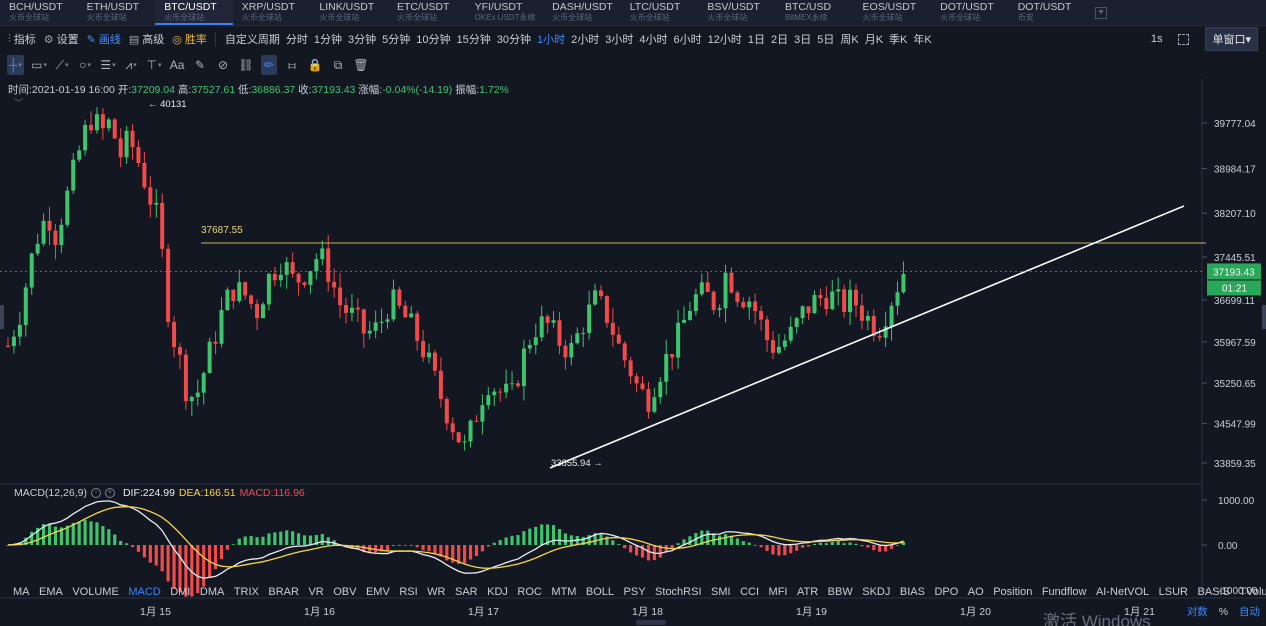 The height and width of the screenshot is (626, 1266). Describe the element at coordinates (724, 40) in the screenshot. I see `period-12: 12小时` at that location.